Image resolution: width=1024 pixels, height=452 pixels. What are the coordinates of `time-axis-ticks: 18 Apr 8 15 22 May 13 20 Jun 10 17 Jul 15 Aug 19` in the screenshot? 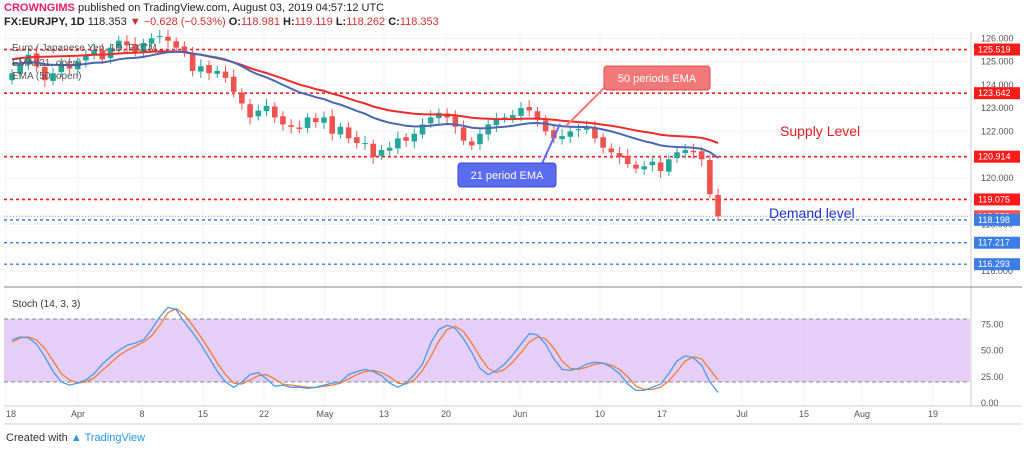 It's located at (472, 414).